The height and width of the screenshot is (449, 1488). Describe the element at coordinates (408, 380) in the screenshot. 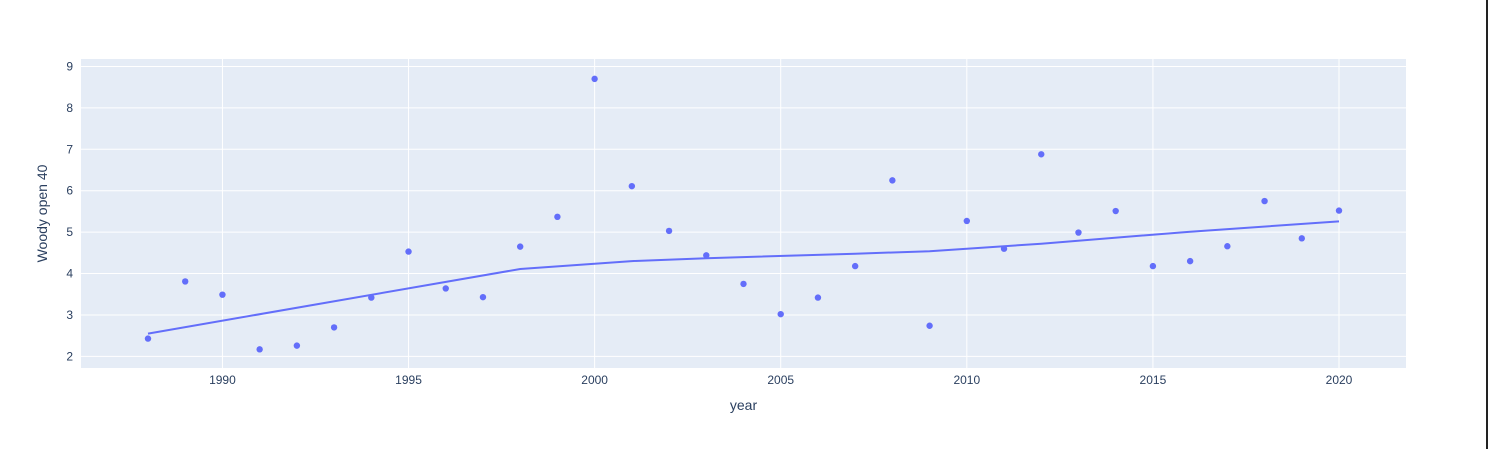

I see `x-tick-label: 1995` at that location.